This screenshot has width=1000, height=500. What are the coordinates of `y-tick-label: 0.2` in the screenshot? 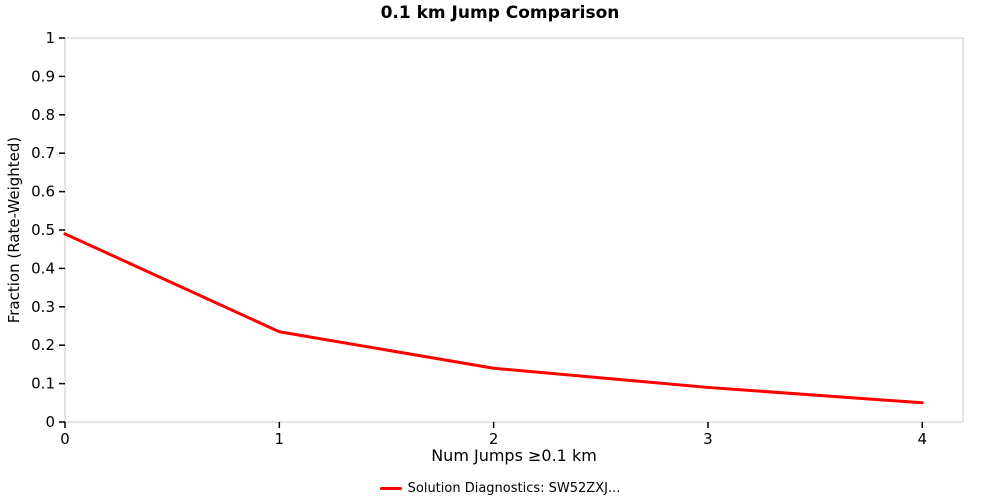 It's located at (43, 345).